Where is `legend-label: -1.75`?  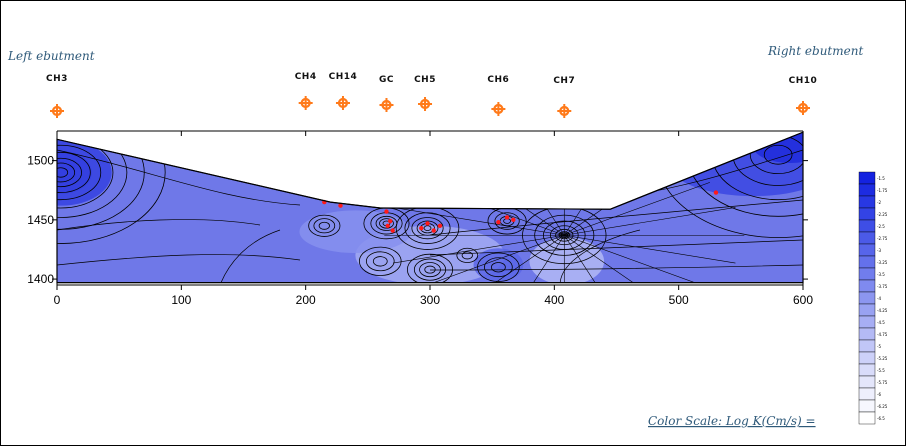
legend-label: -1.75 is located at coordinates (882, 190).